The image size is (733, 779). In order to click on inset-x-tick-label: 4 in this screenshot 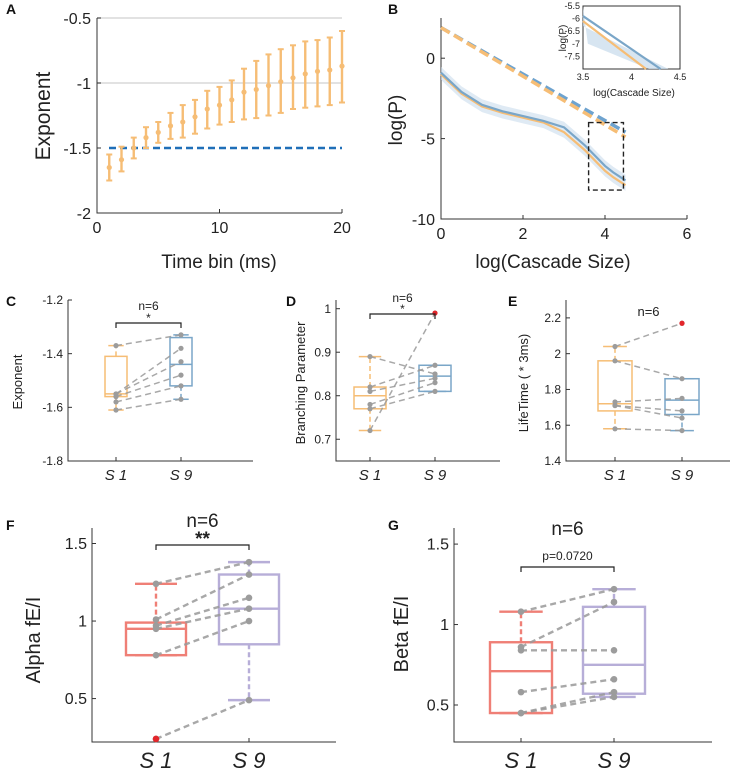, I will do `click(631, 77)`.